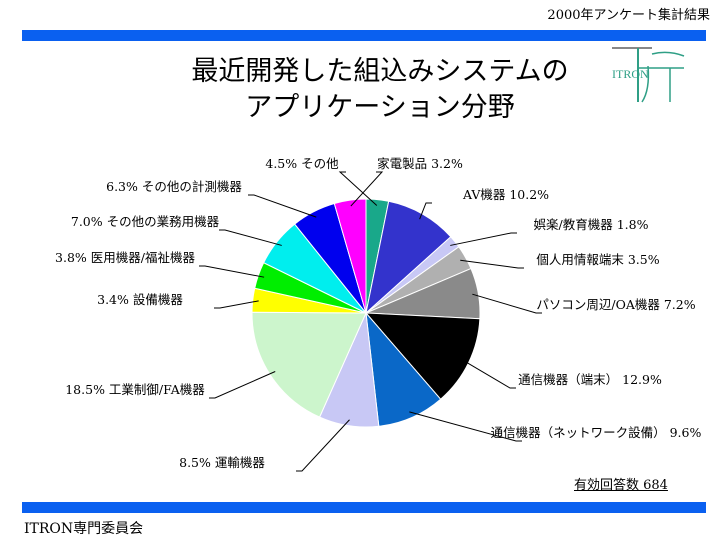  I want to click on top-accent-bar, so click(364, 35).